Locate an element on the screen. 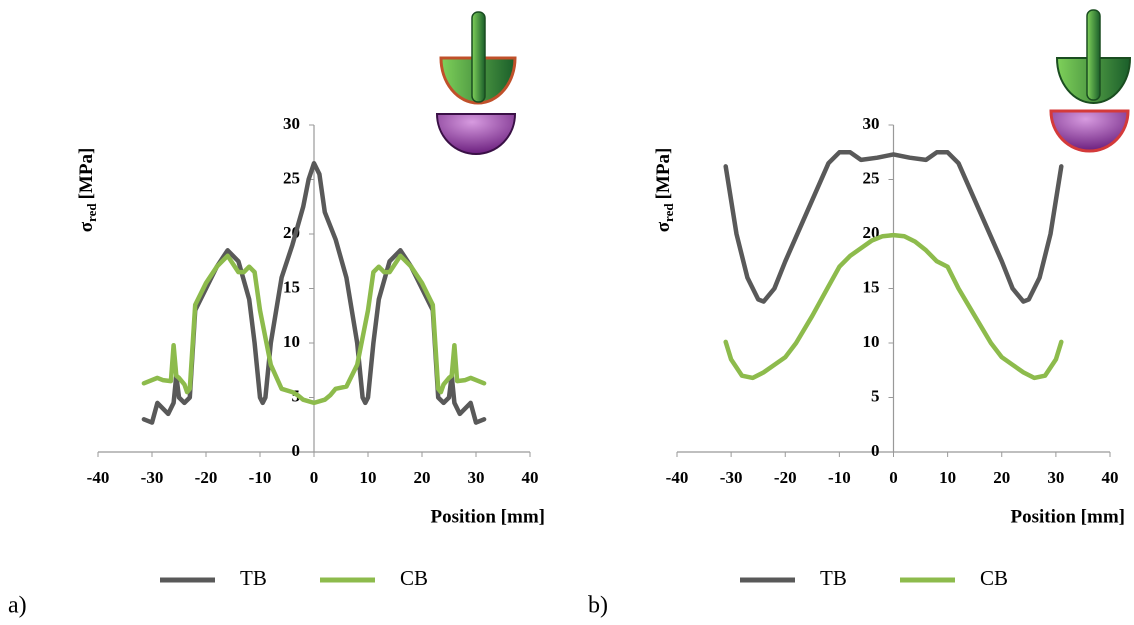  panel-label: b) is located at coordinates (598, 606).